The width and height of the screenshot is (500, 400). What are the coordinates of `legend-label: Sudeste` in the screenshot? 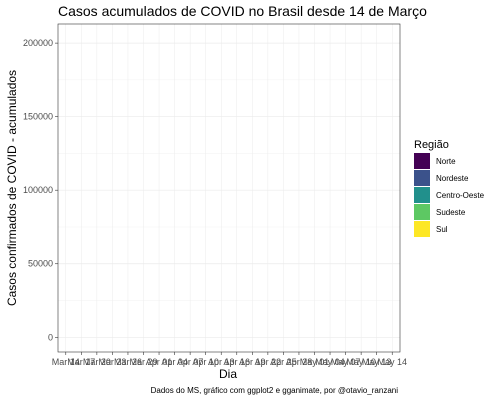 It's located at (451, 212).